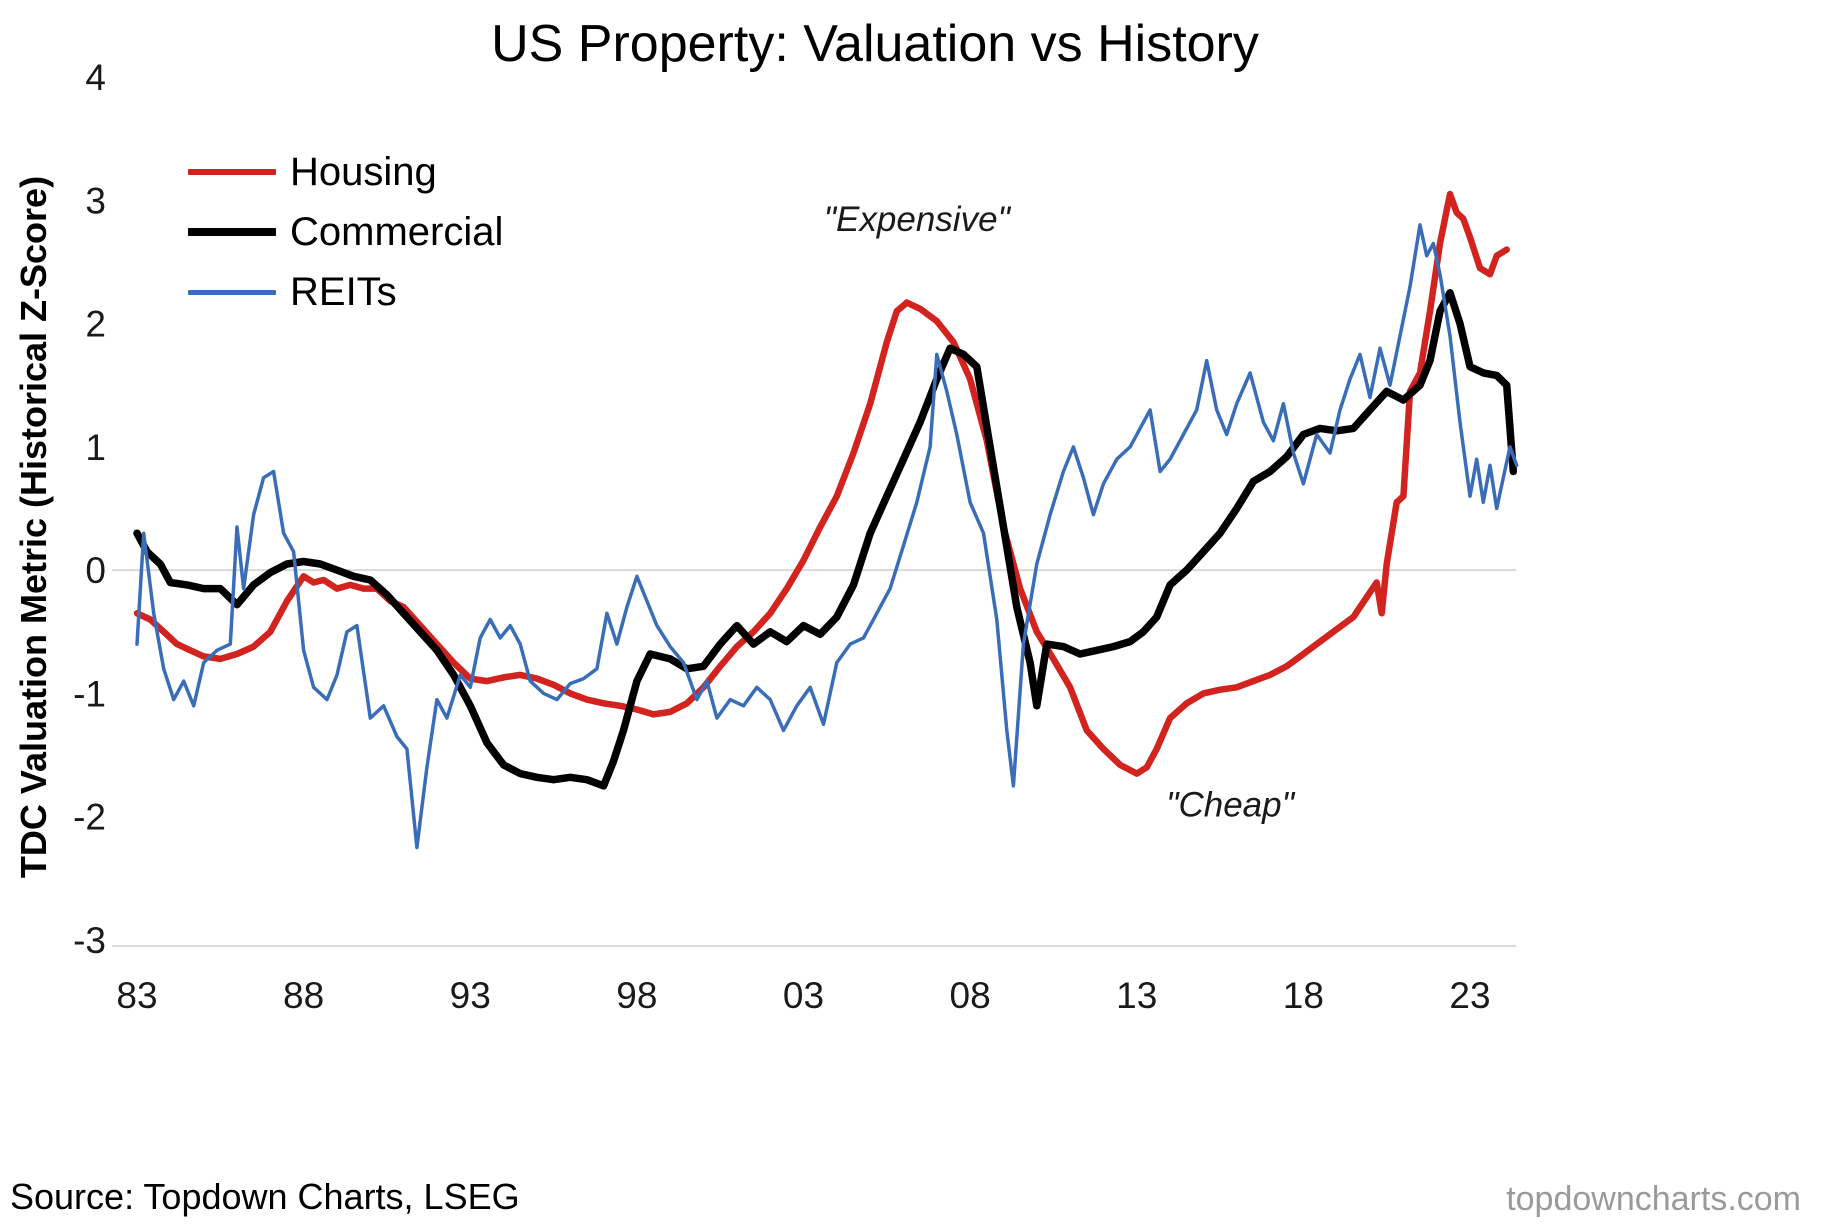 The height and width of the screenshot is (1230, 1827). Describe the element at coordinates (1469, 995) in the screenshot. I see `x-tick-label: 23` at that location.